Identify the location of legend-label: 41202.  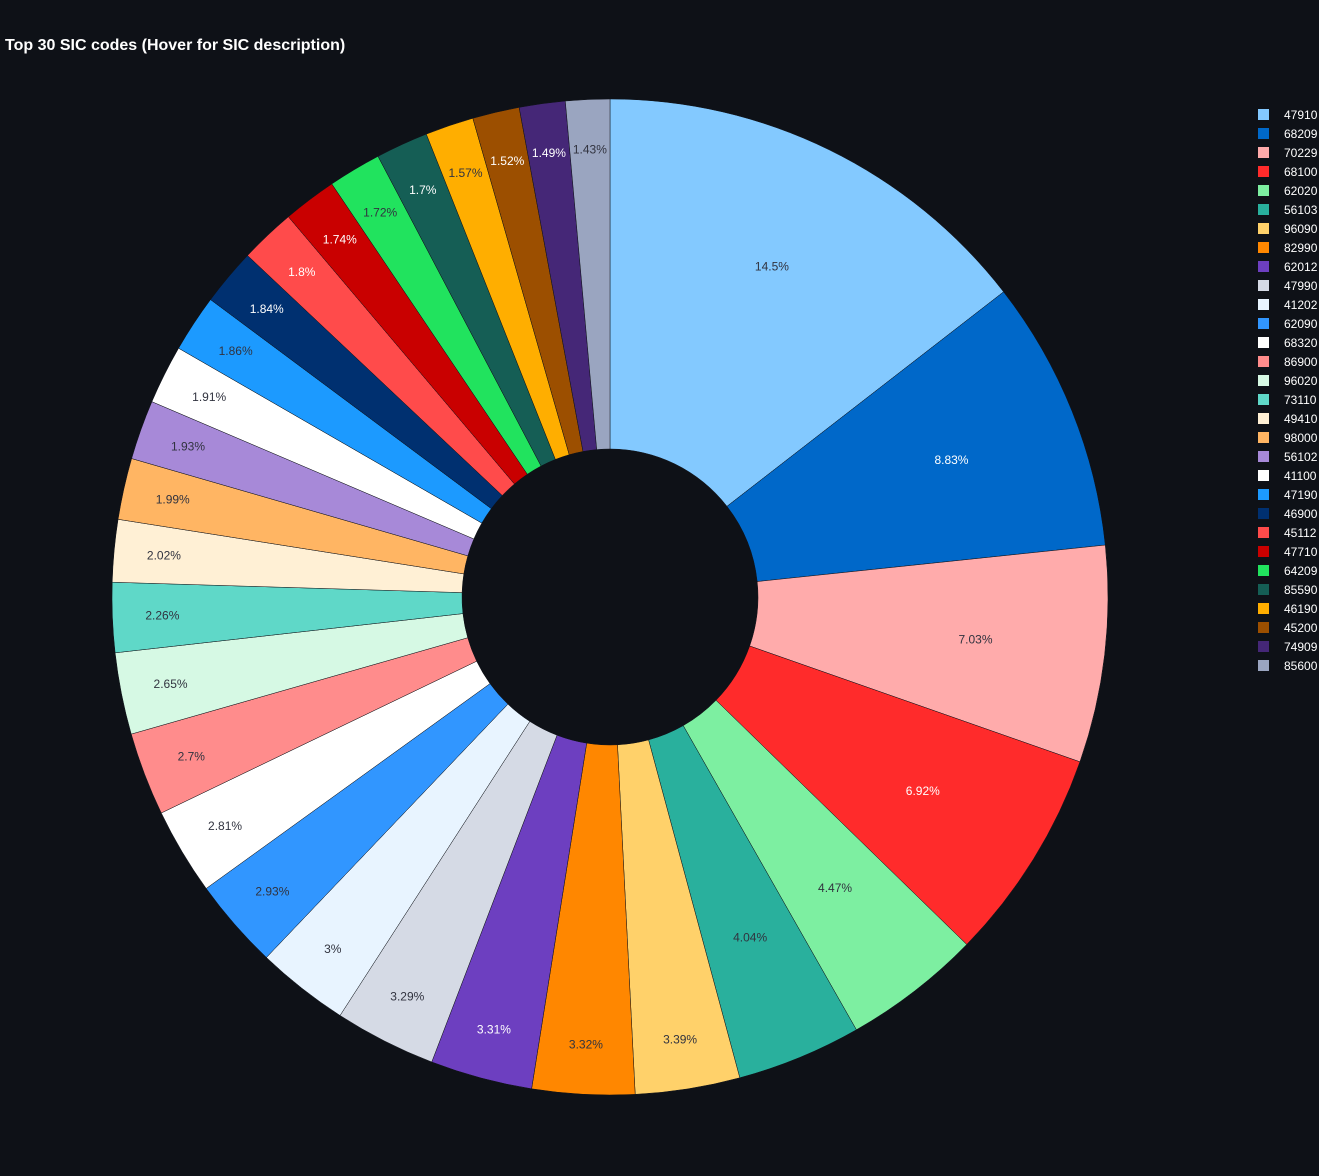
(1301, 305).